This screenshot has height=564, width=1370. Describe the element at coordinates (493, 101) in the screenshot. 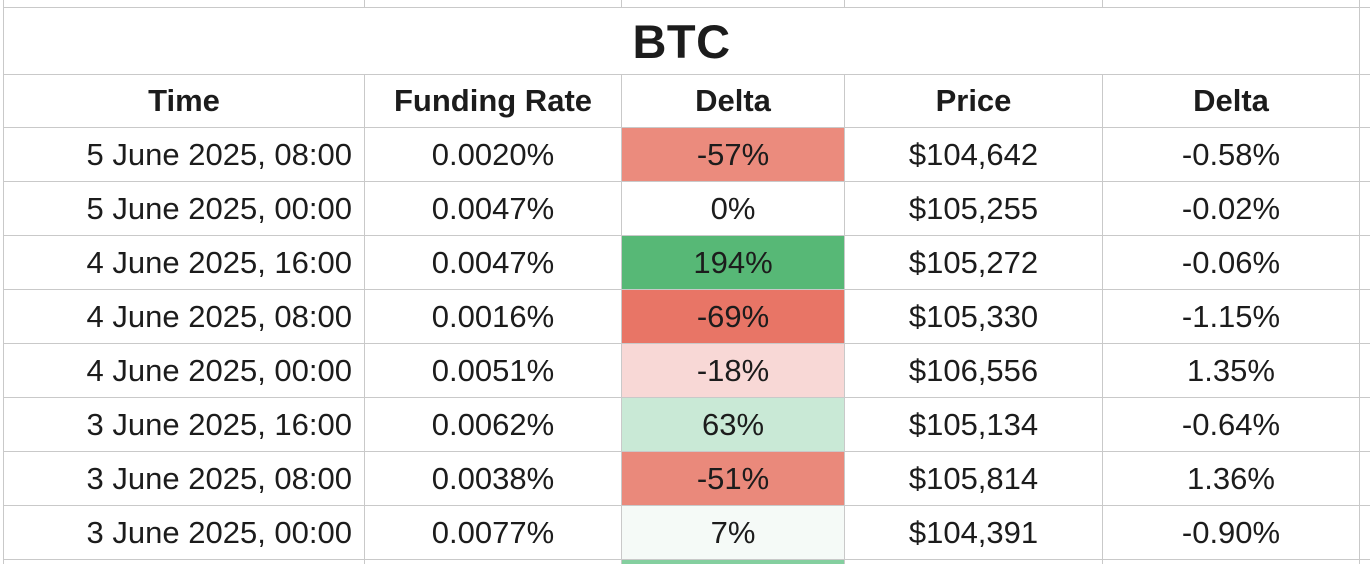

I see `column-header-funding-rate: Funding Rate` at that location.